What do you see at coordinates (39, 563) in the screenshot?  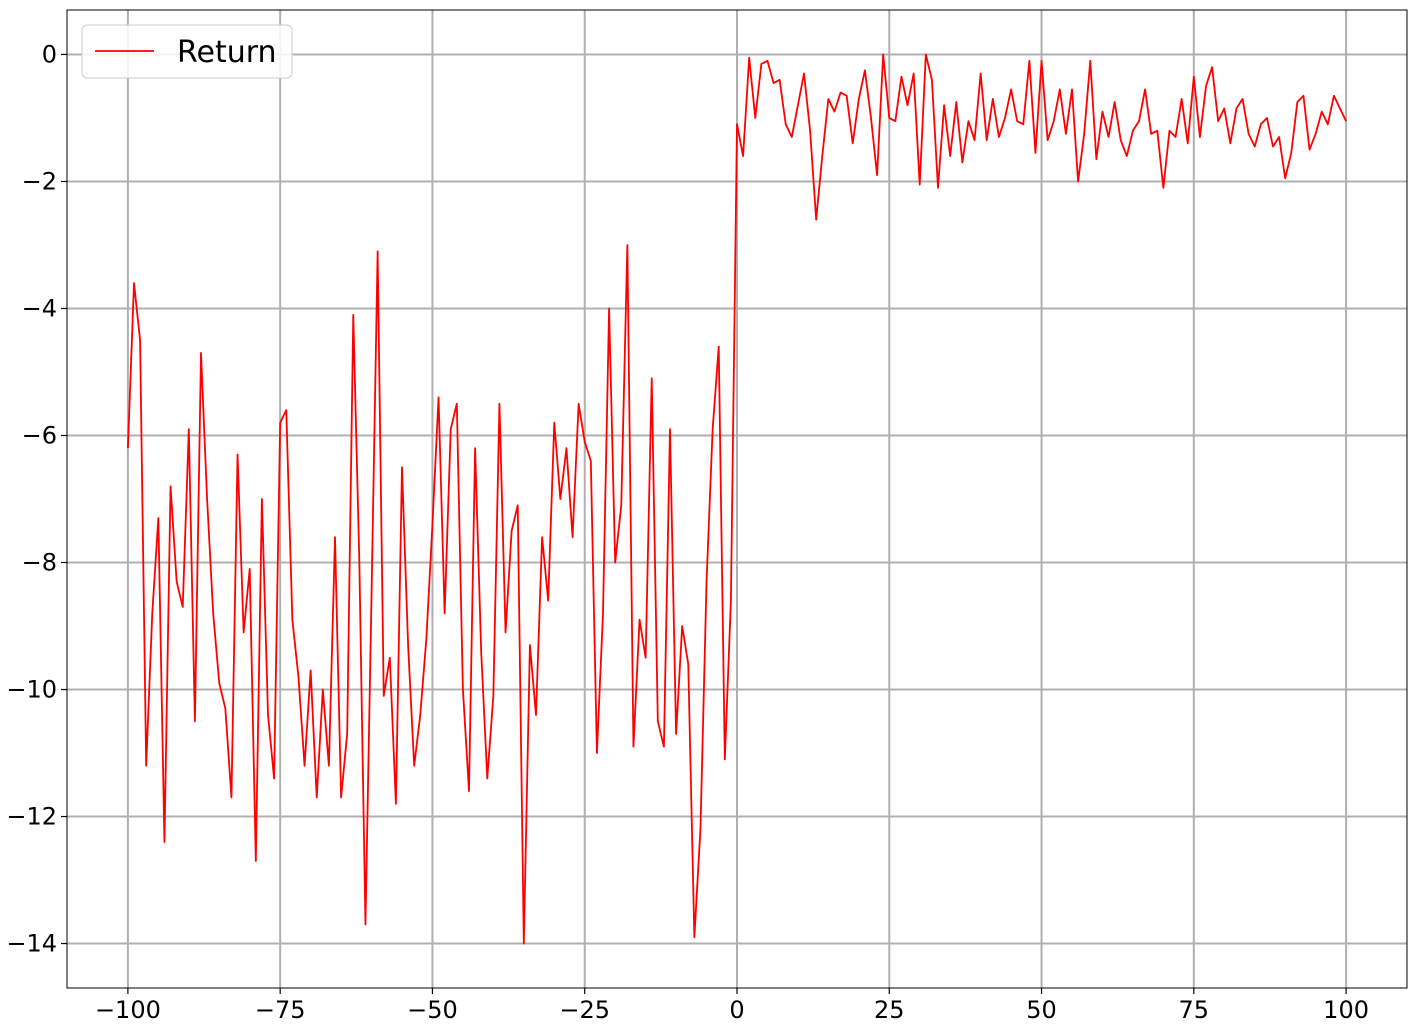 I see `y-tick-label: −8` at bounding box center [39, 563].